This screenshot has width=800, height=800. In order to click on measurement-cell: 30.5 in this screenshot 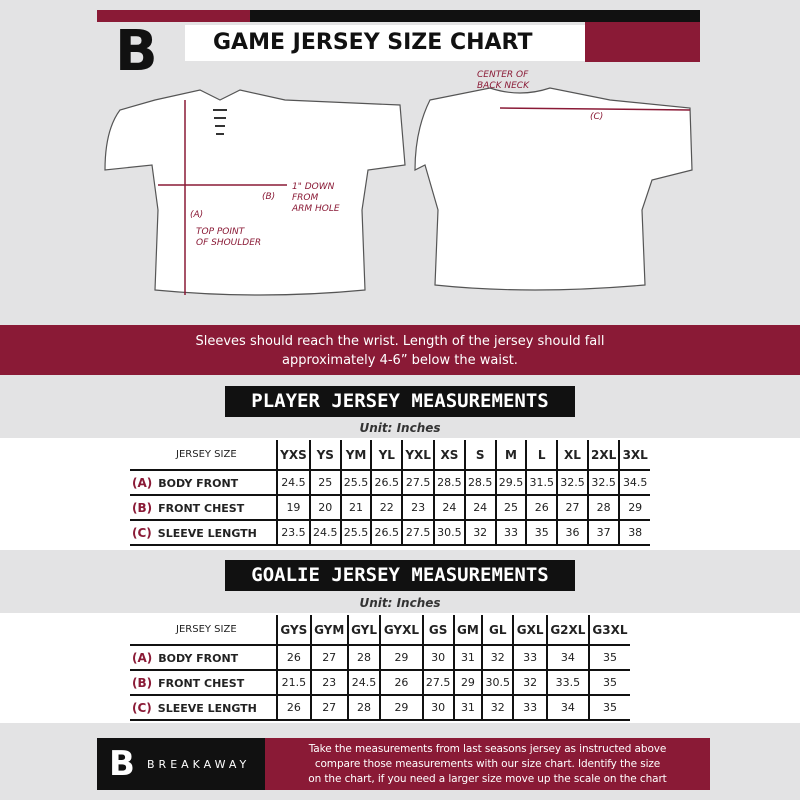, I will do `click(497, 682)`.